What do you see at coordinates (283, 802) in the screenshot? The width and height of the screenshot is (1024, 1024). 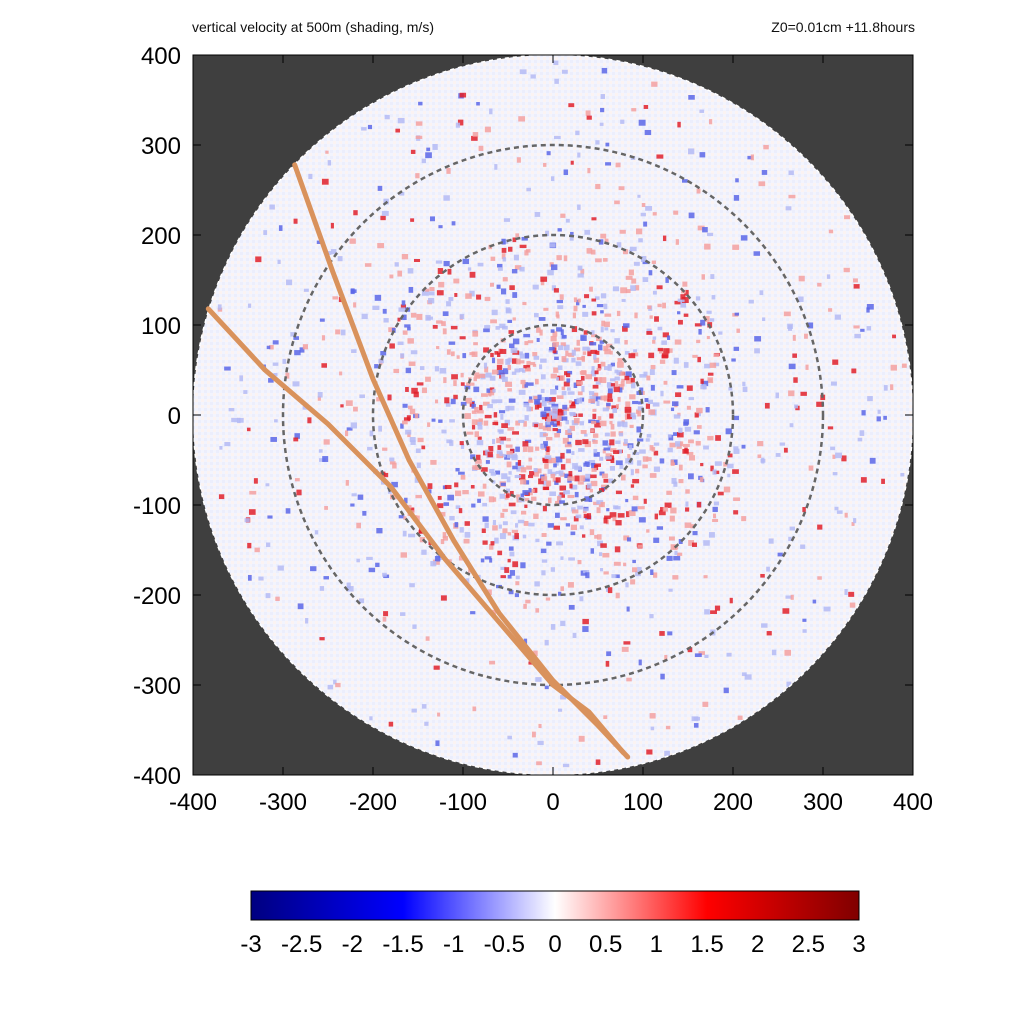 I see `x-tick-label: -300` at bounding box center [283, 802].